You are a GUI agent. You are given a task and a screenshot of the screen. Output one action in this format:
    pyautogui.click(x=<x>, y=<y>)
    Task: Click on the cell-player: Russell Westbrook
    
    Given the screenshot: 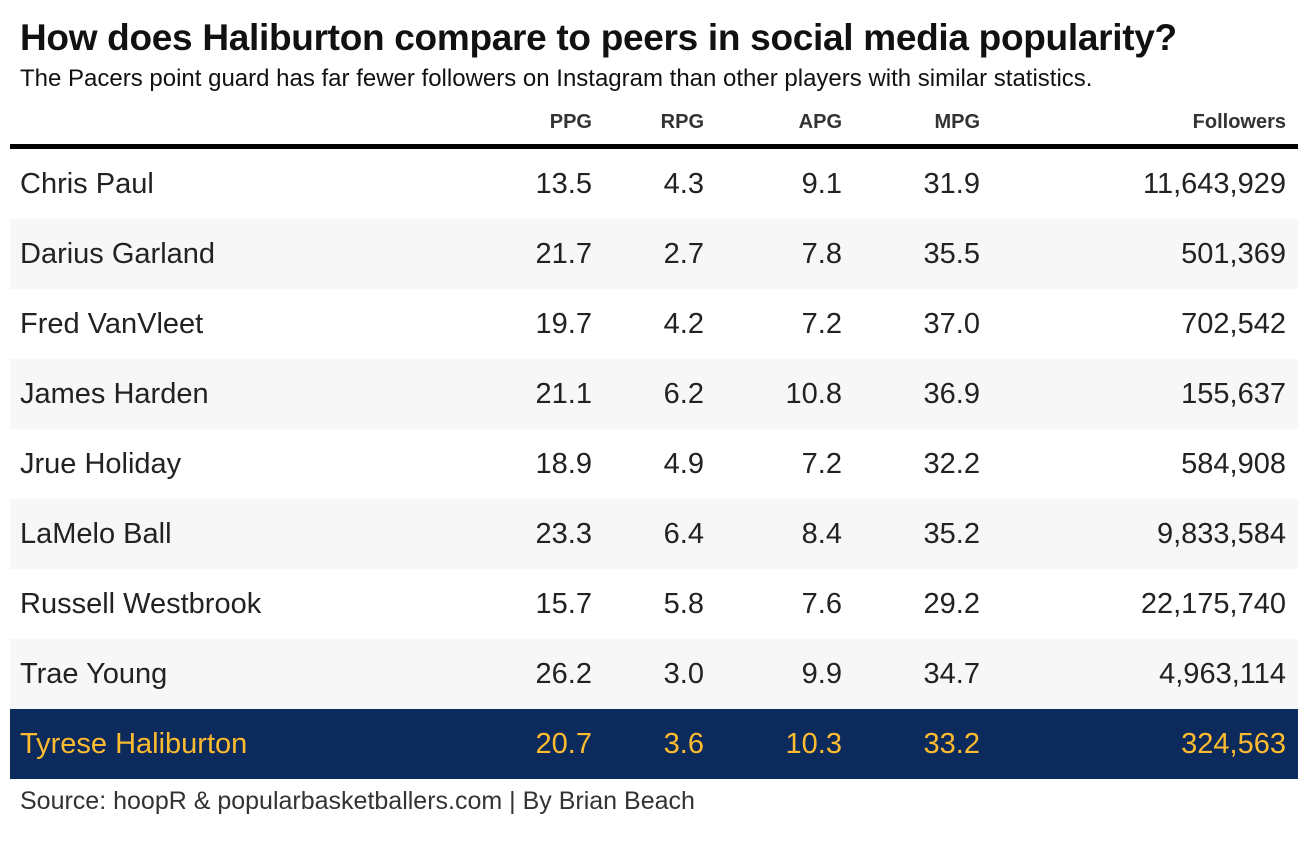 What is the action you would take?
    pyautogui.click(x=141, y=603)
    